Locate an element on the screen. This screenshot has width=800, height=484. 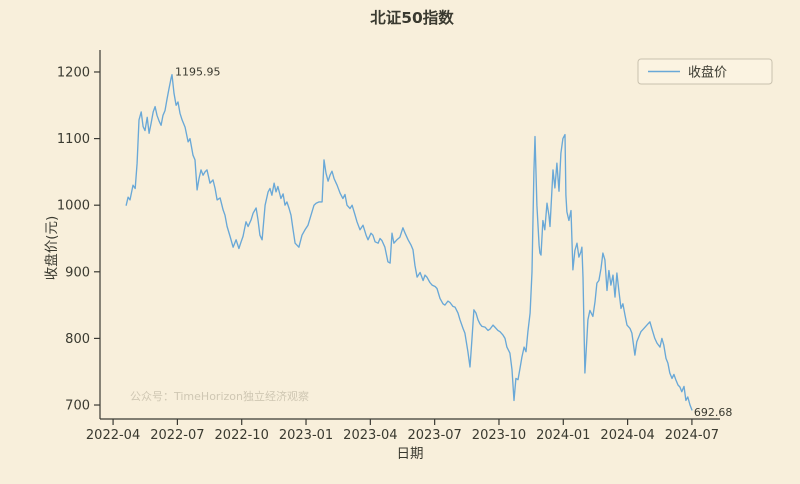
x-tick-label: 2022-07 is located at coordinates (177, 435).